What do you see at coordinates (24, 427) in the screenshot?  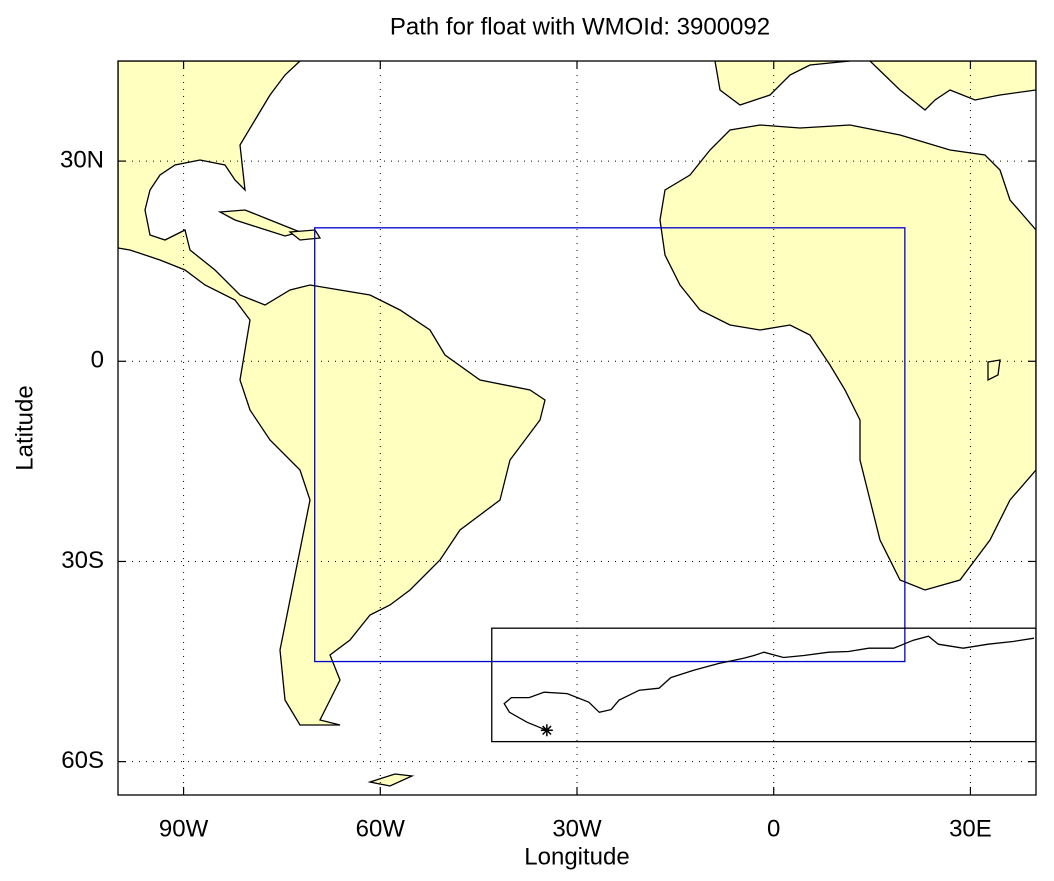 I see `y-axis-label: Latitude` at bounding box center [24, 427].